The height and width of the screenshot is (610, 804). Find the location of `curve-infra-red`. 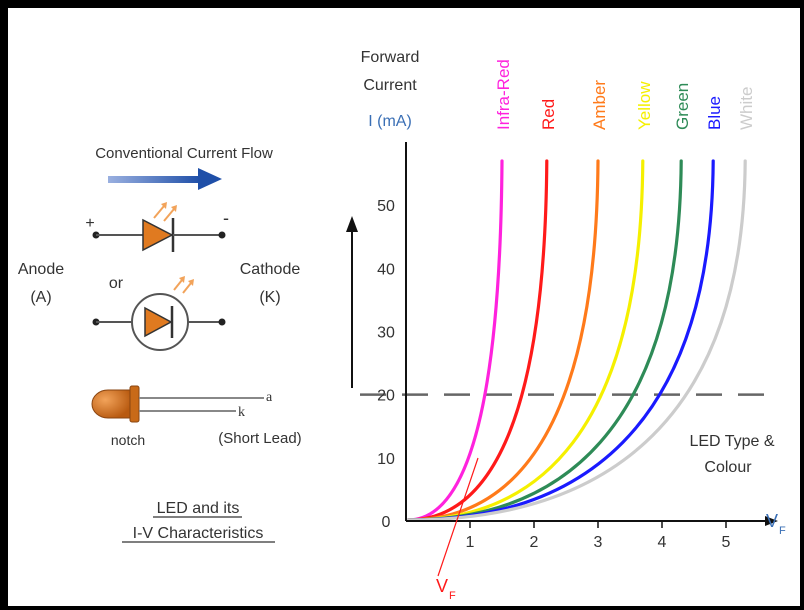

curve-infra-red is located at coordinates (455, 340).